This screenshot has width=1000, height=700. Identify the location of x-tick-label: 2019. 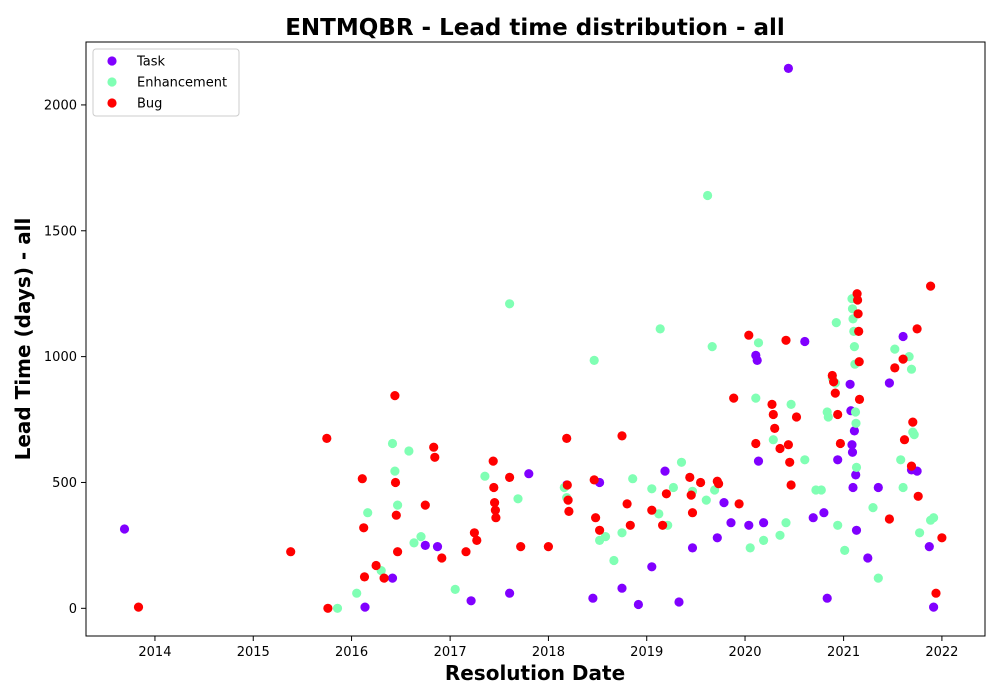
(646, 652).